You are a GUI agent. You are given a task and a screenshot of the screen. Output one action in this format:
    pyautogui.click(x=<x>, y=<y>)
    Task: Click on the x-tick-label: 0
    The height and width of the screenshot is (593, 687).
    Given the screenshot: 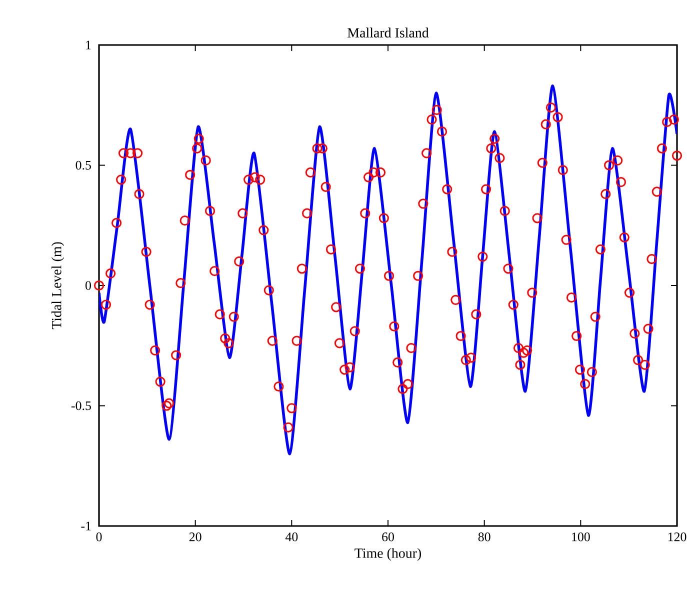 What is the action you would take?
    pyautogui.click(x=99, y=537)
    